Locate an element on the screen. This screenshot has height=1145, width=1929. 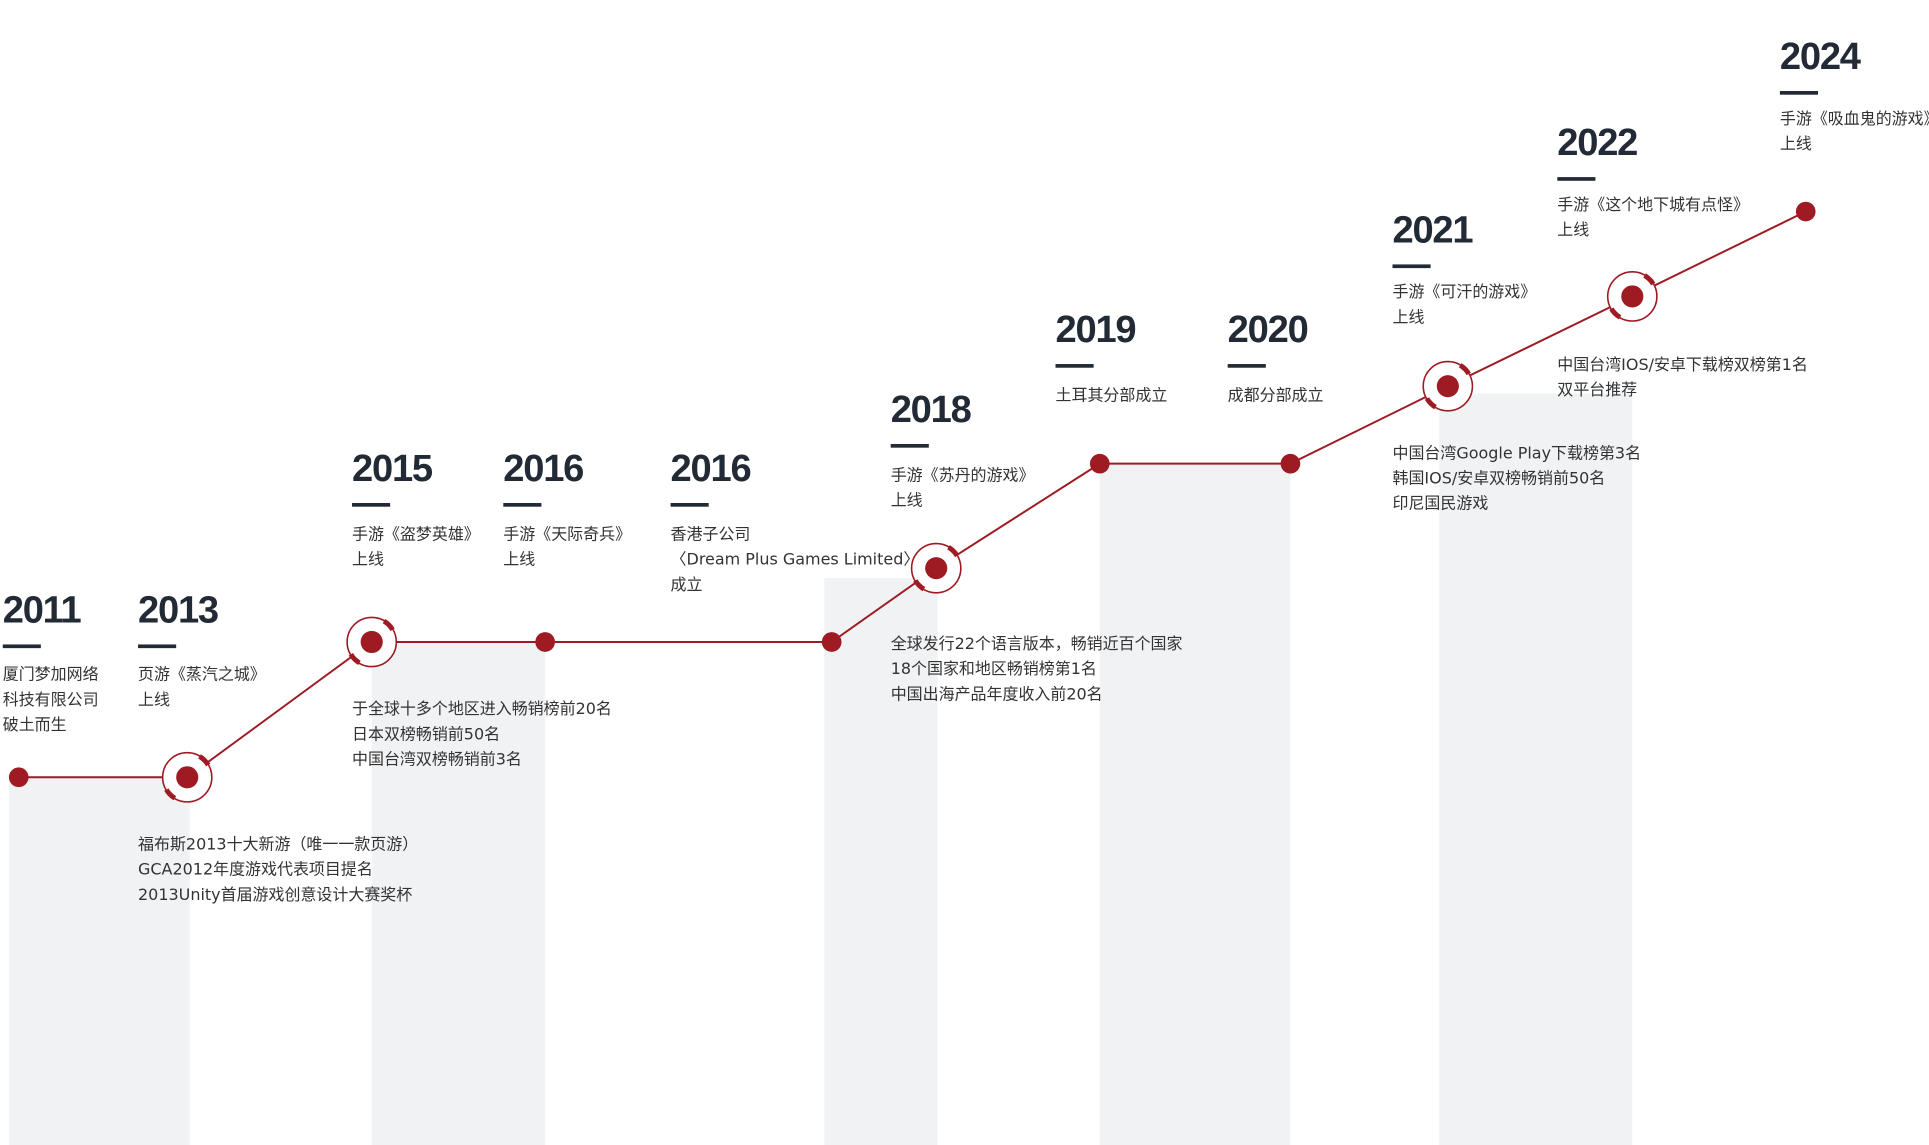
highlight: GCA2012年度游戏代表项目提名 is located at coordinates (255, 869).